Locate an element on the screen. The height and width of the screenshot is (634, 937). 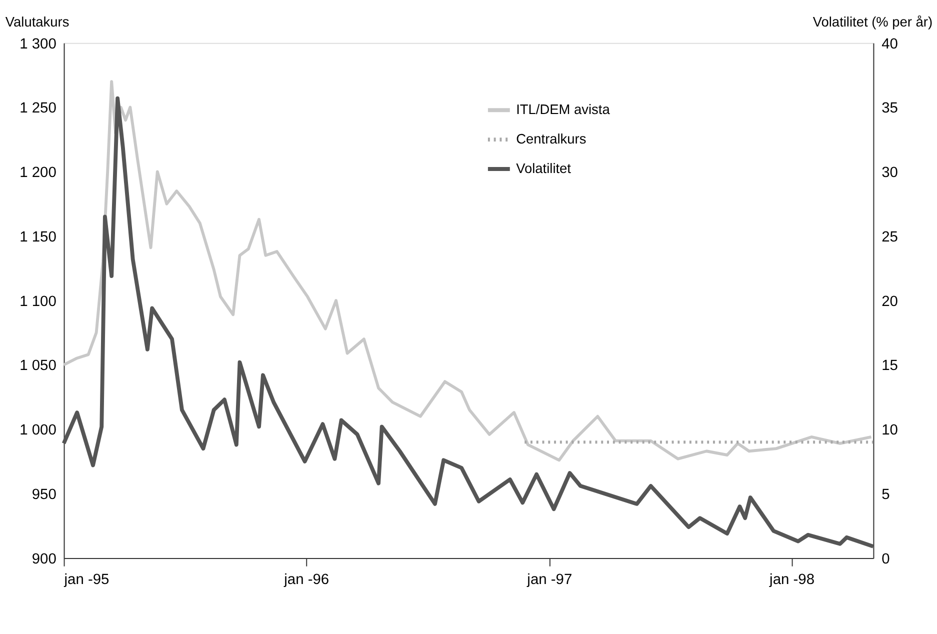
y-tick-label: 1 150 is located at coordinates (38, 237).